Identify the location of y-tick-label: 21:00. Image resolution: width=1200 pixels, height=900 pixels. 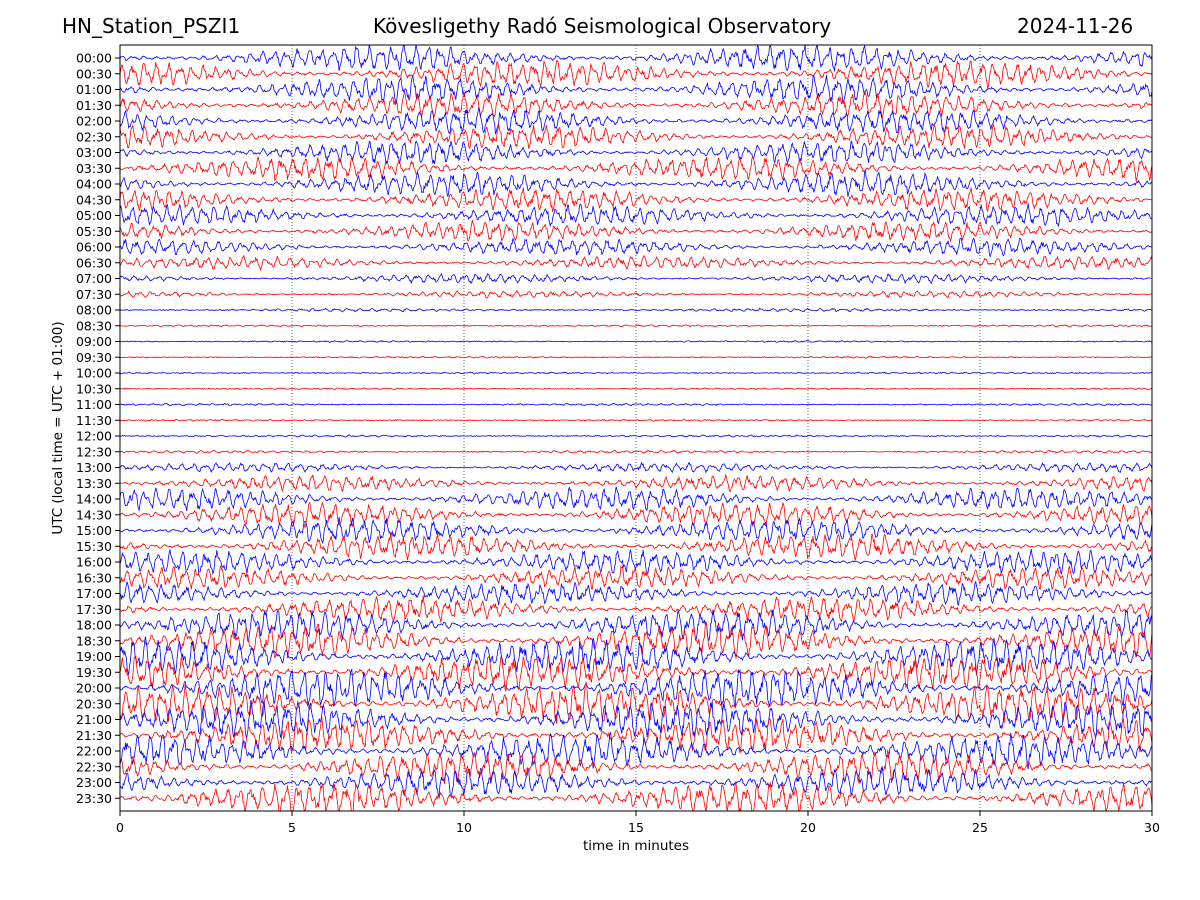
(94, 719).